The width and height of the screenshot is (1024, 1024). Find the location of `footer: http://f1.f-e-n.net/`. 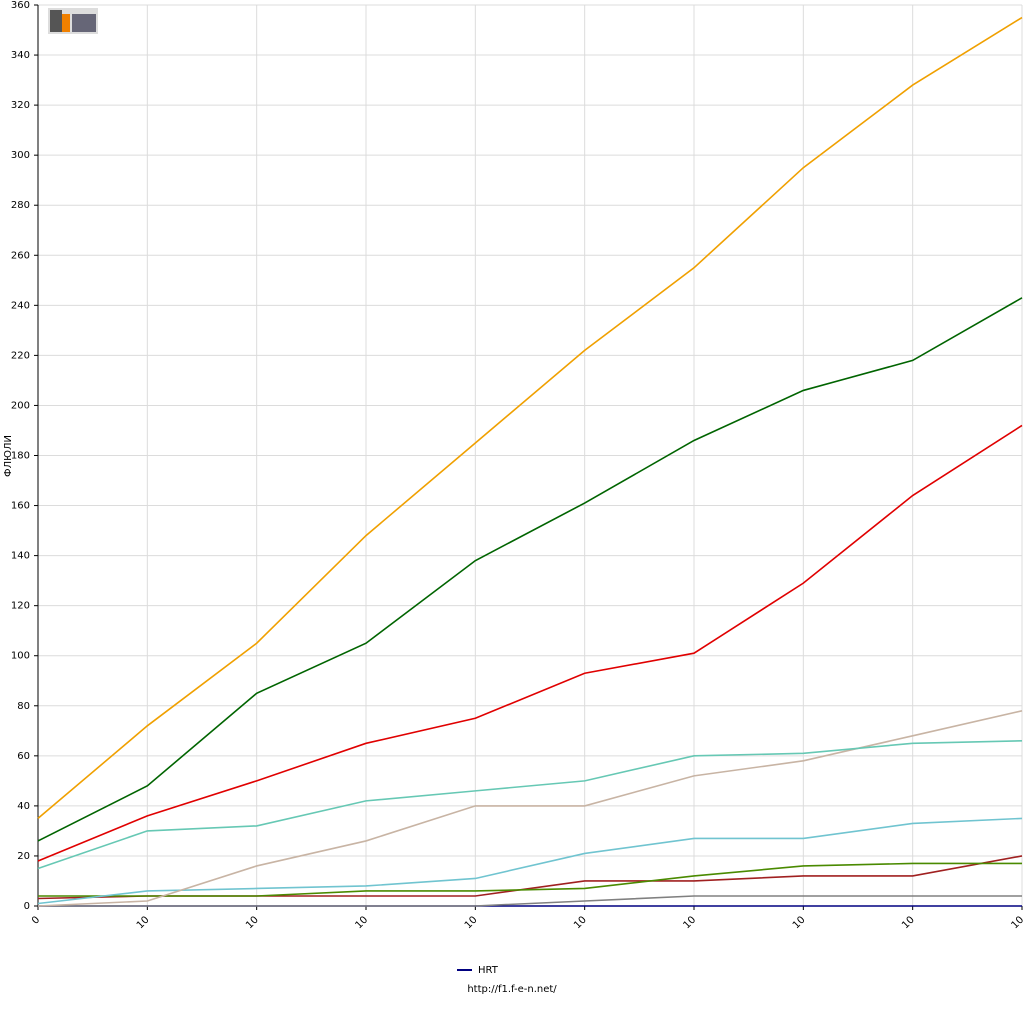

footer: http://f1.f-e-n.net/ is located at coordinates (512, 989).